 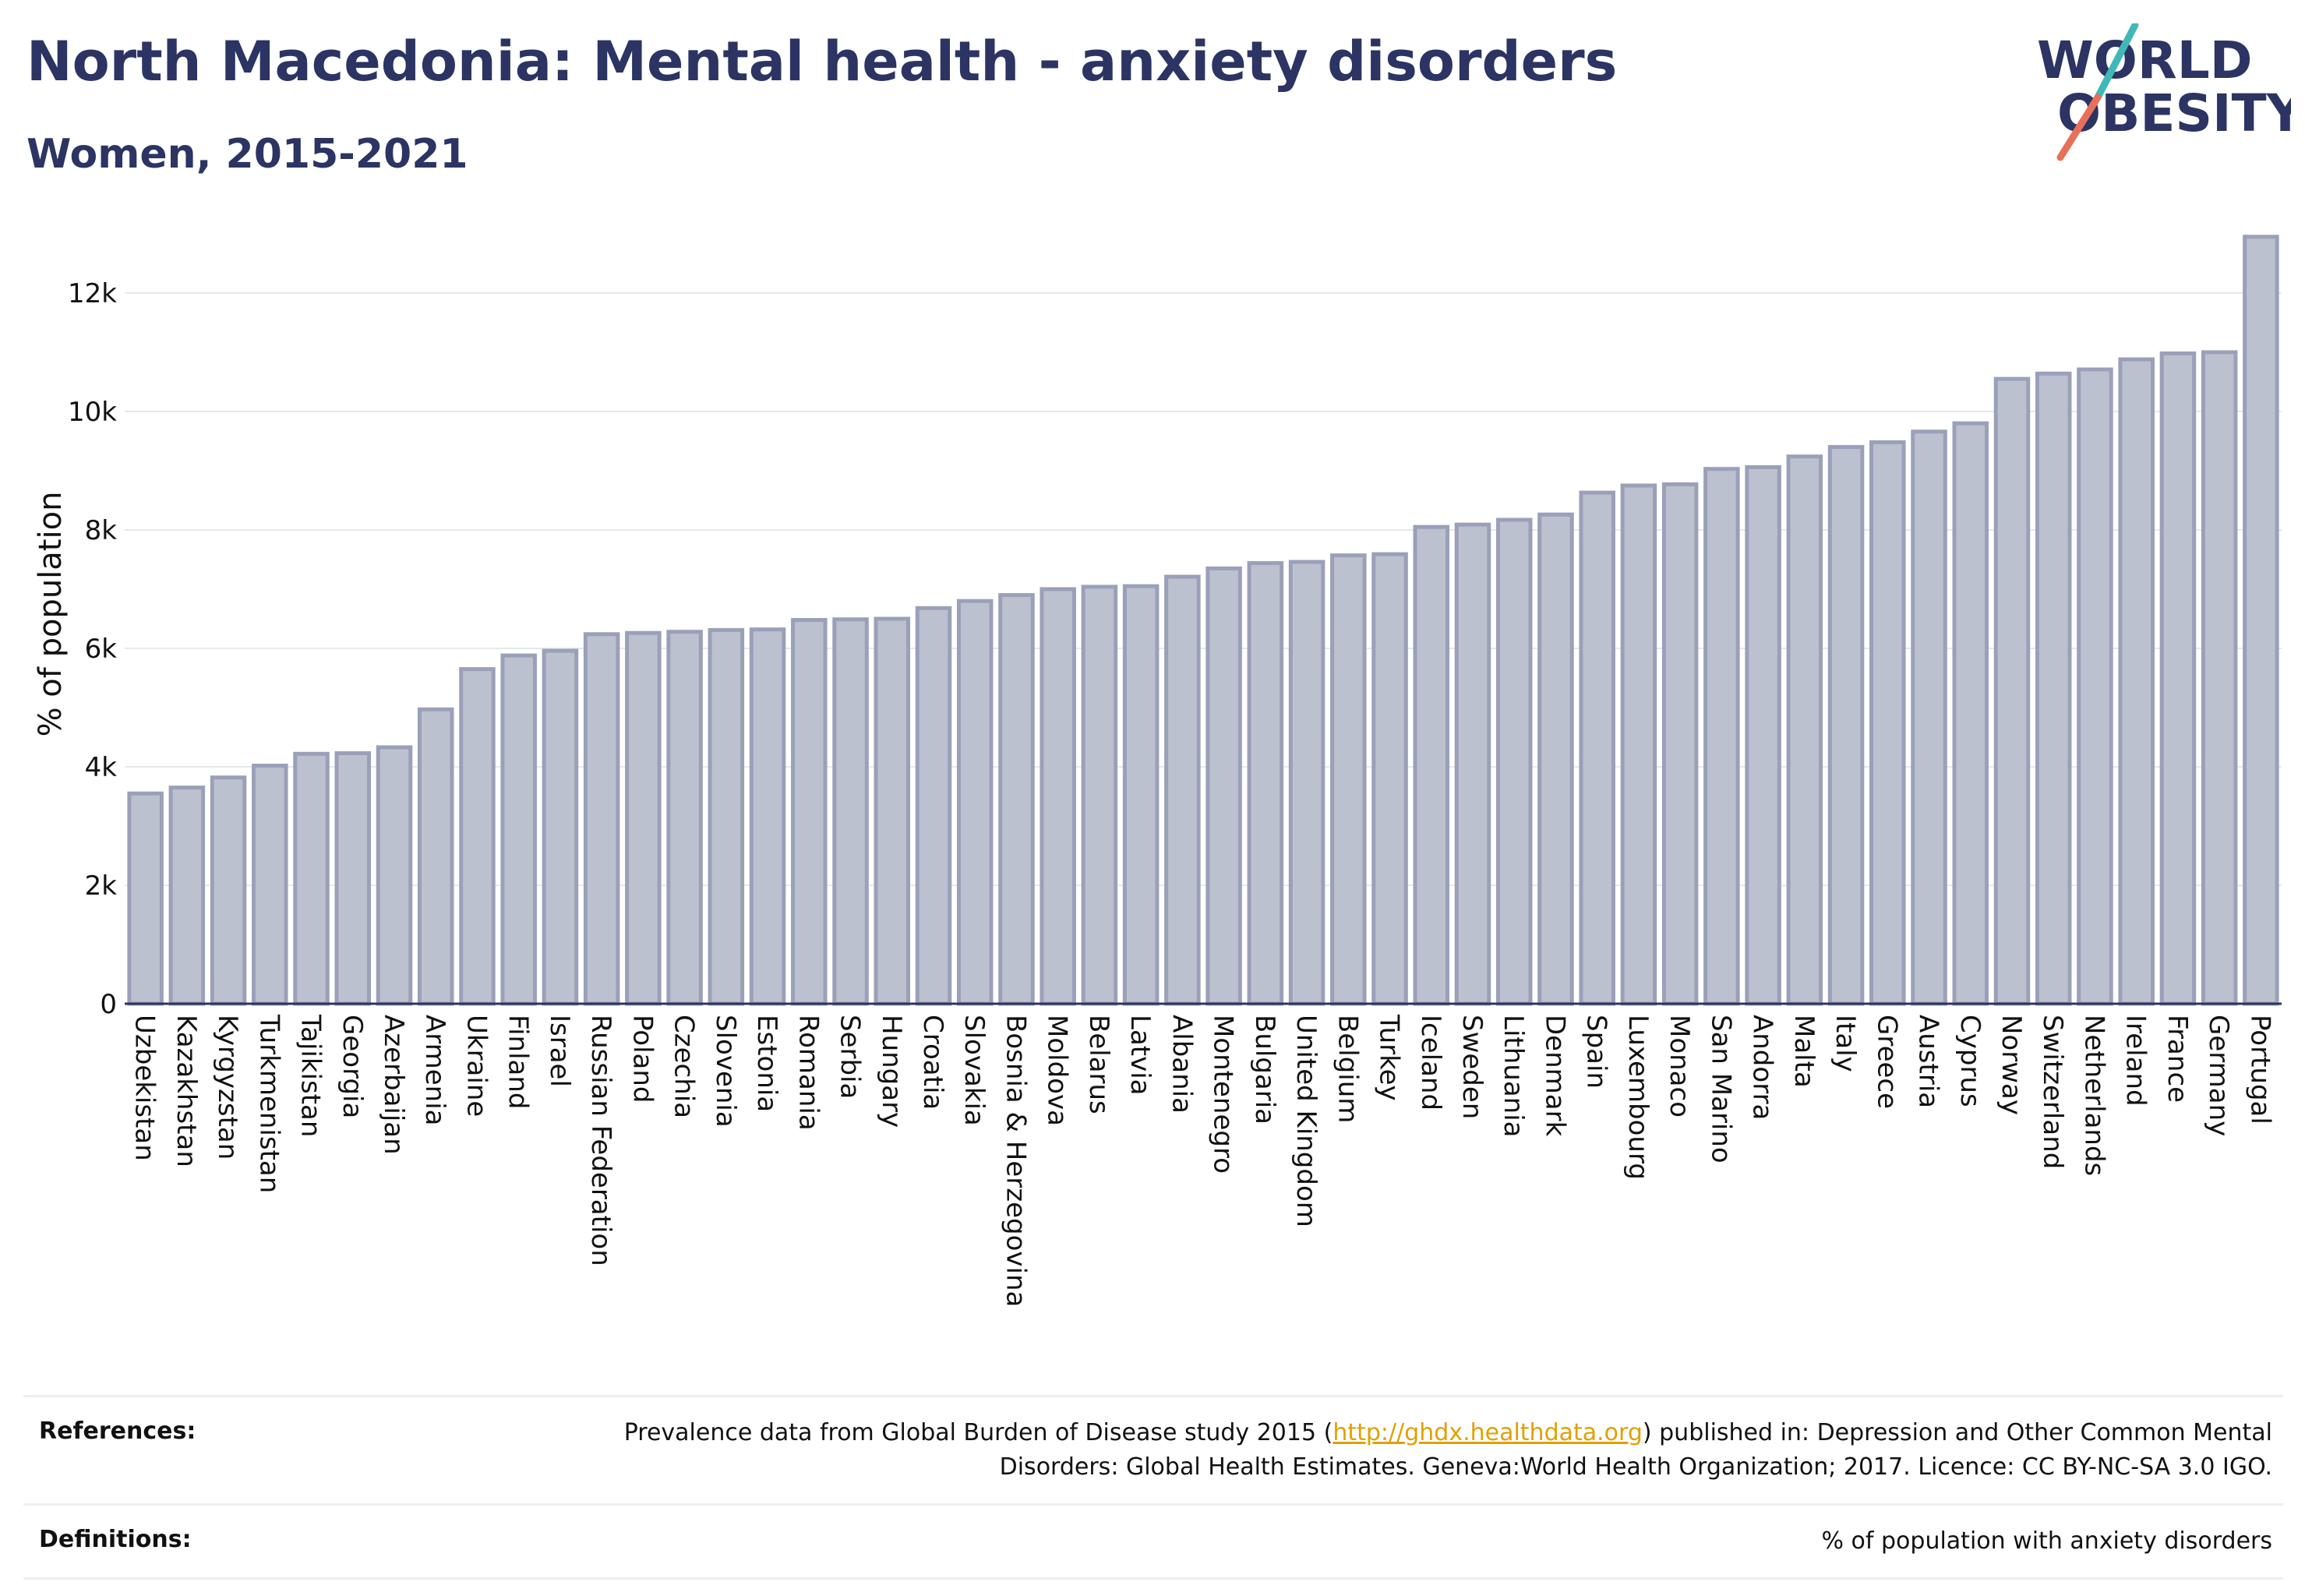 I want to click on x-tick-label: Sweden, so click(x=1472, y=1067).